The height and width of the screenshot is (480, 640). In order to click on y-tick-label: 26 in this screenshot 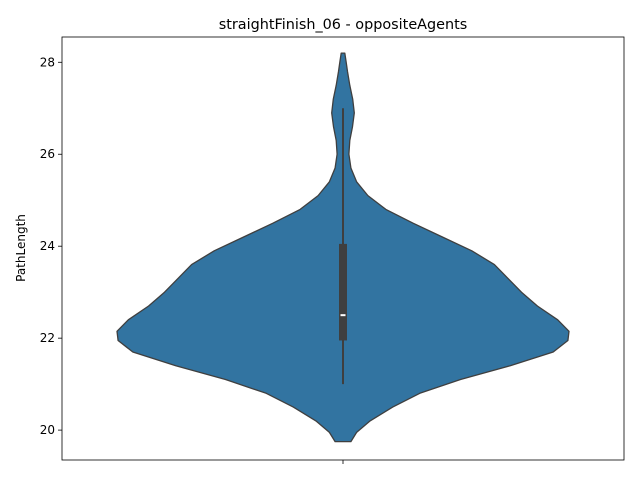, I will do `click(47, 154)`.